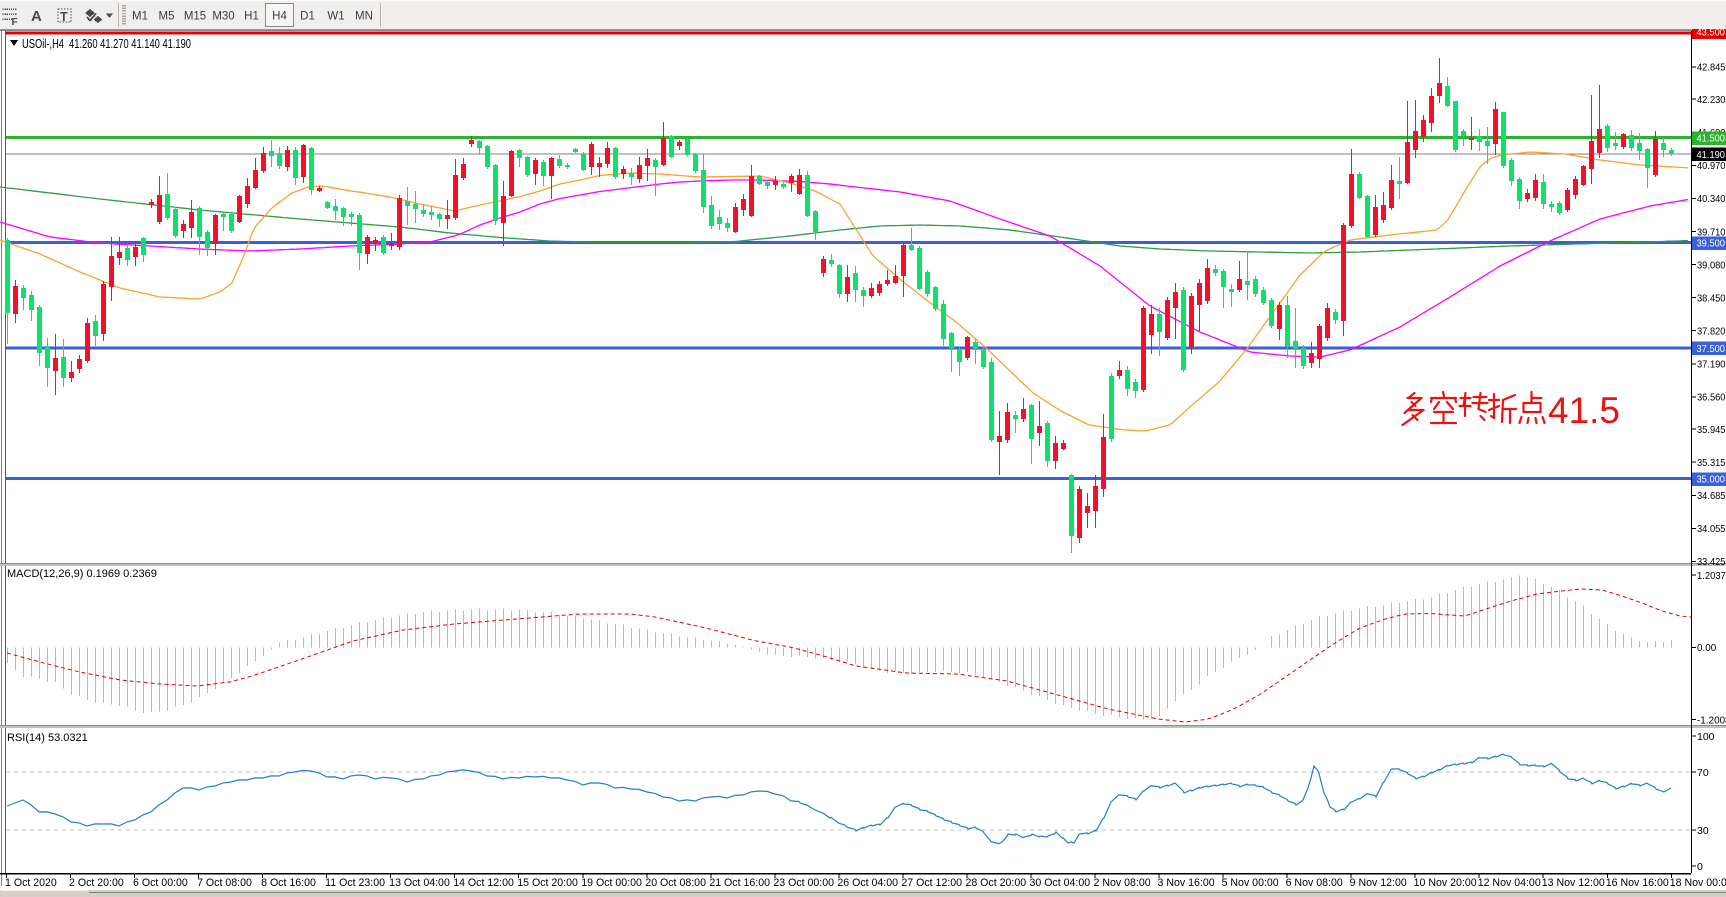  I want to click on svg-text: 6 Nov 08:00, so click(1314, 883).